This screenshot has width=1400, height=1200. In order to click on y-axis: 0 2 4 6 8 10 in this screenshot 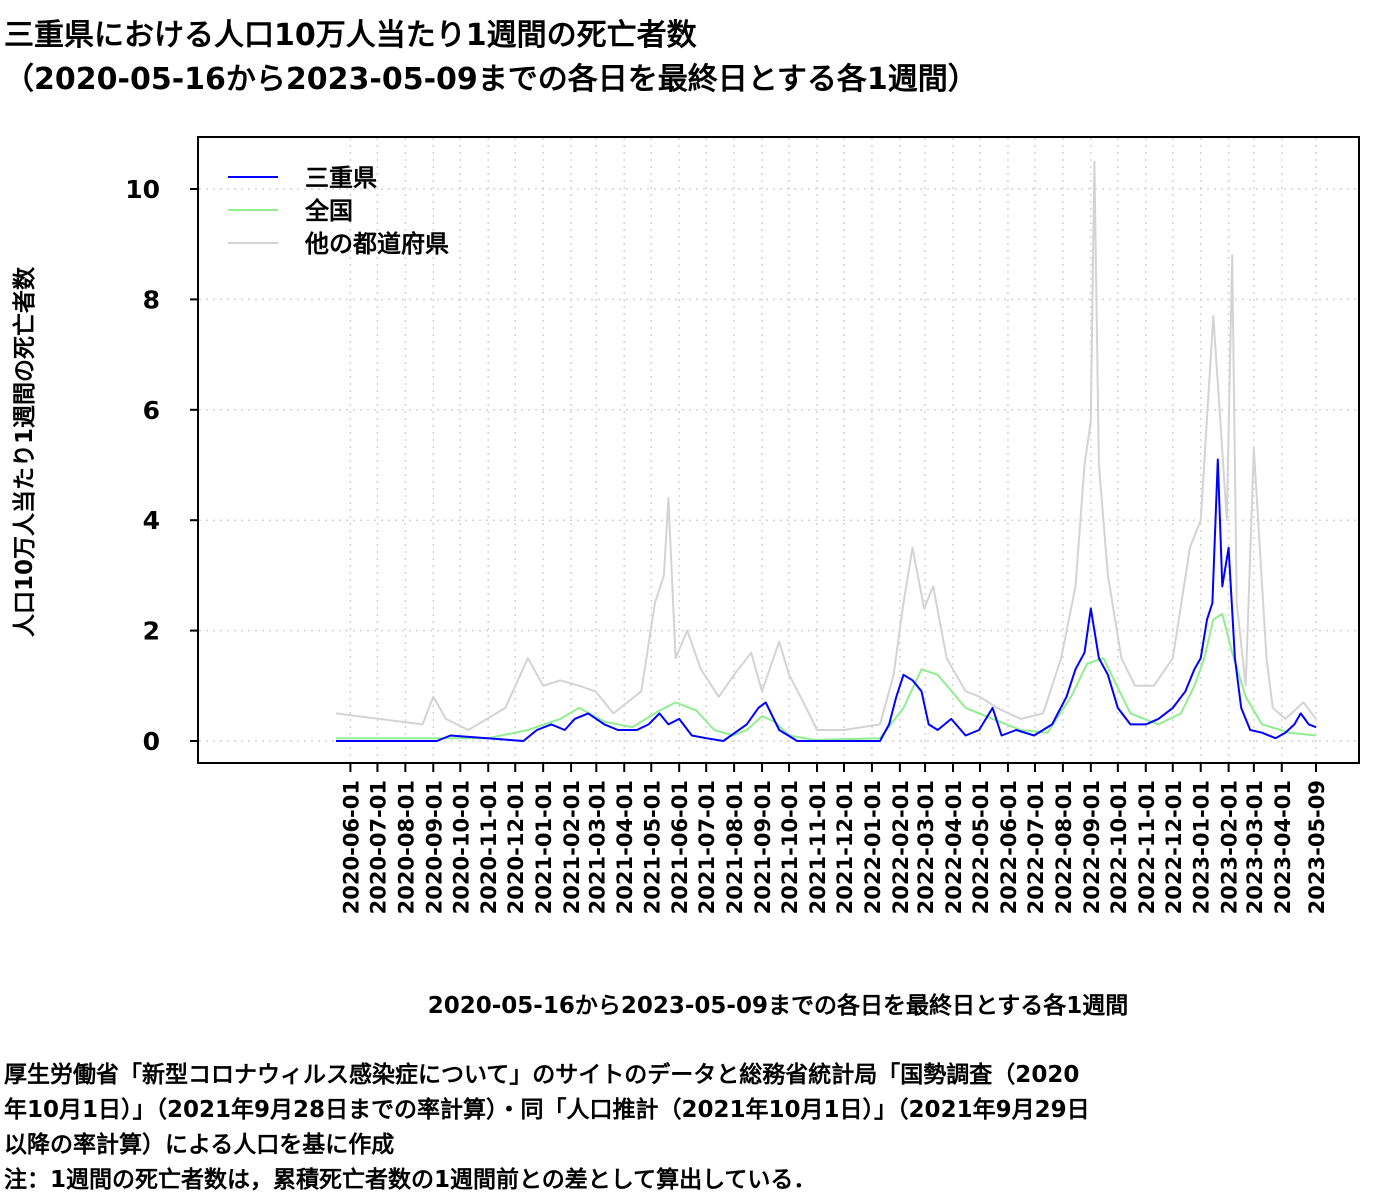, I will do `click(161, 465)`.